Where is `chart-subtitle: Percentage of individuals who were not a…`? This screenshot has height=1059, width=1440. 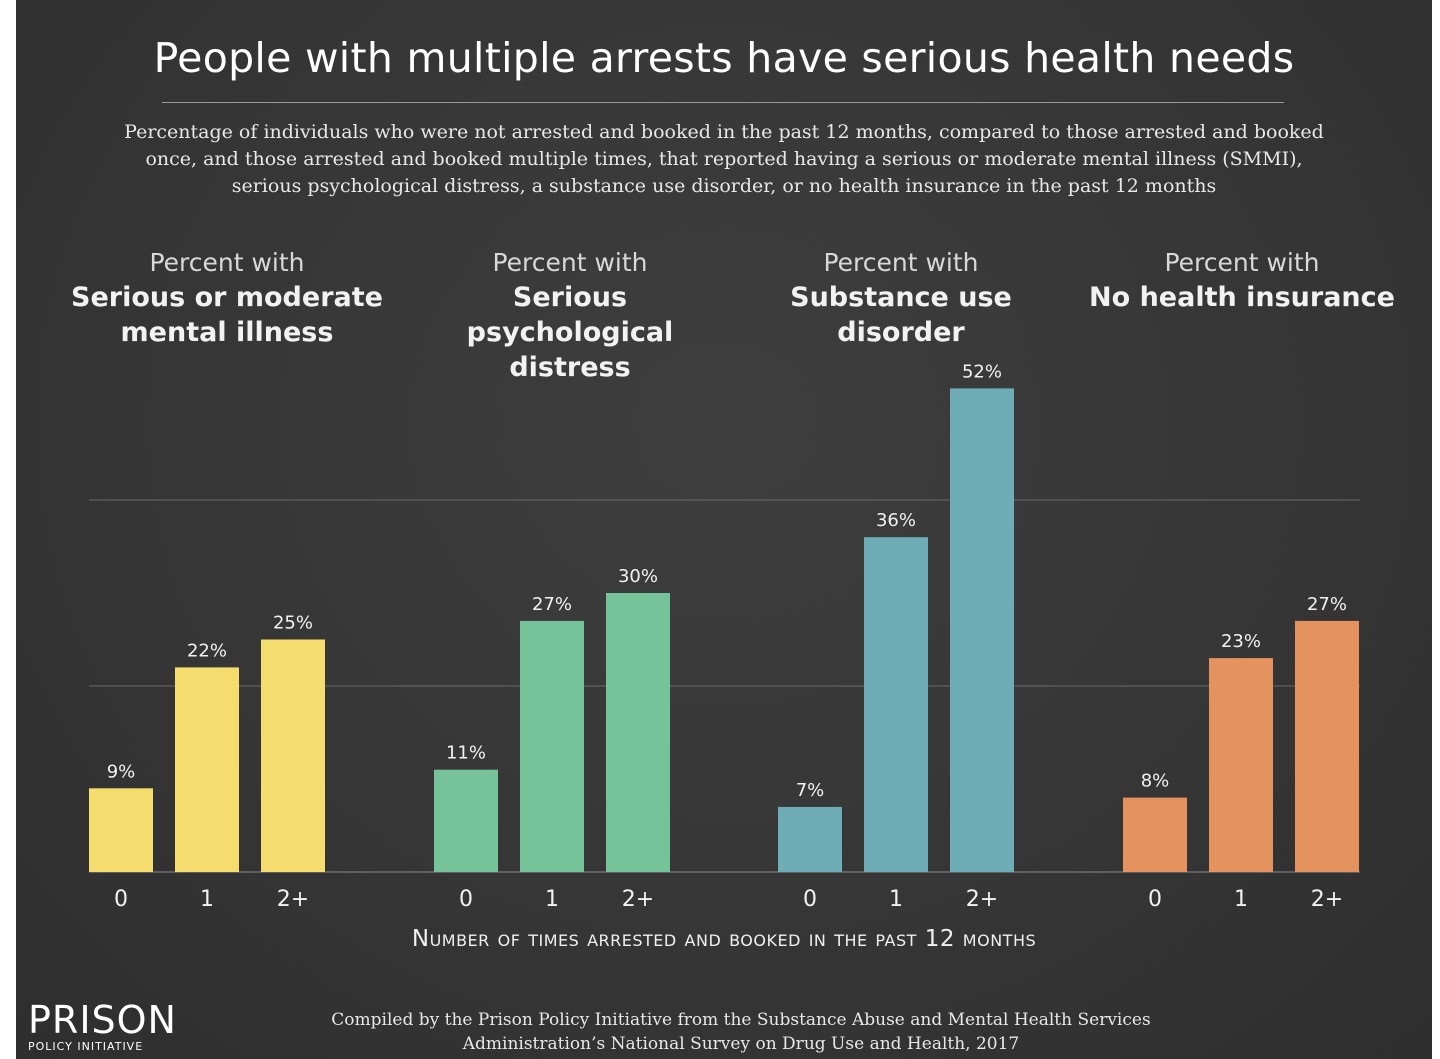 chart-subtitle: Percentage of individuals who were not a… is located at coordinates (724, 159).